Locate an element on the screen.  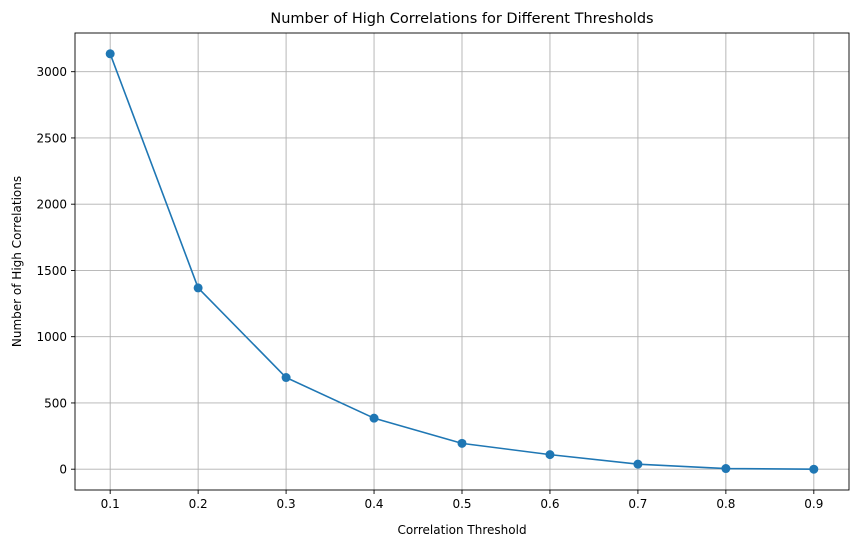
y-axis-label: Number of High Correlations is located at coordinates (17, 261).